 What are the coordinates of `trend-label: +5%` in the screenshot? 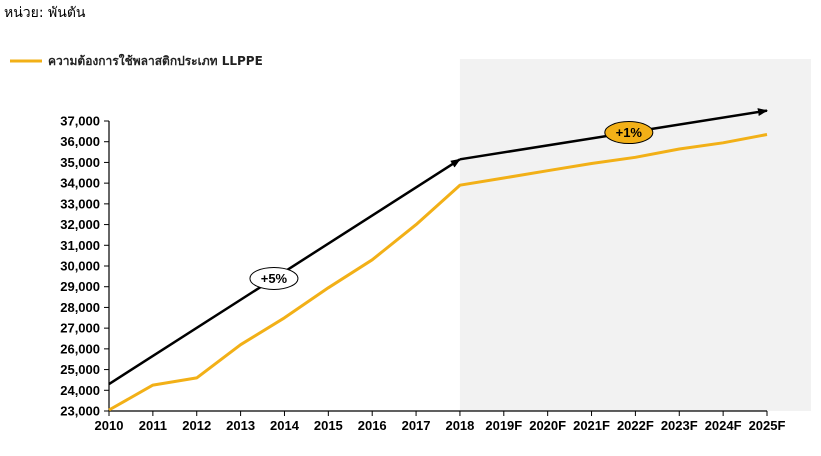 It's located at (274, 278).